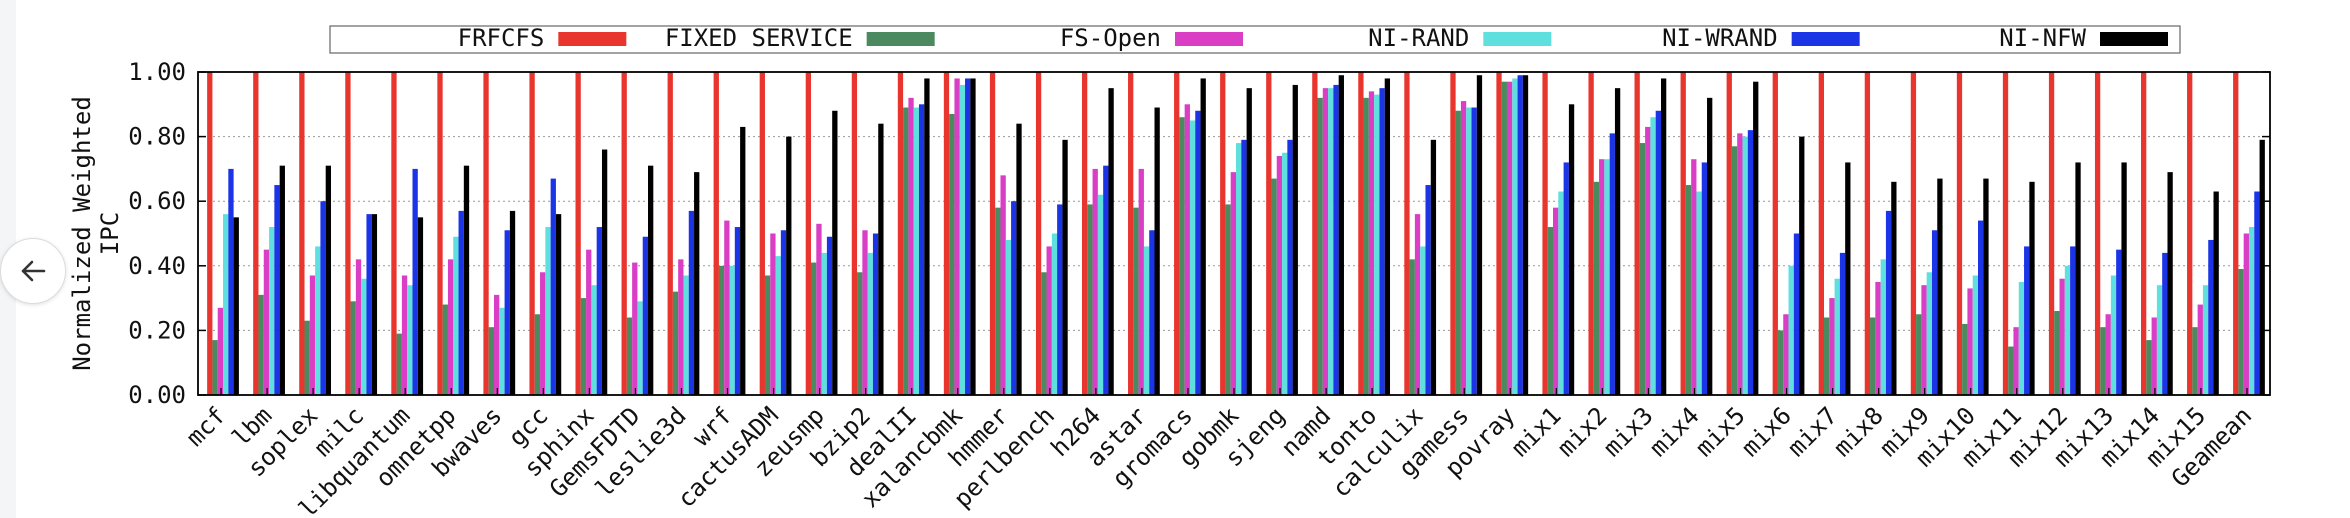  Describe the element at coordinates (206, 426) in the screenshot. I see `x-tick-label: mcf` at that location.